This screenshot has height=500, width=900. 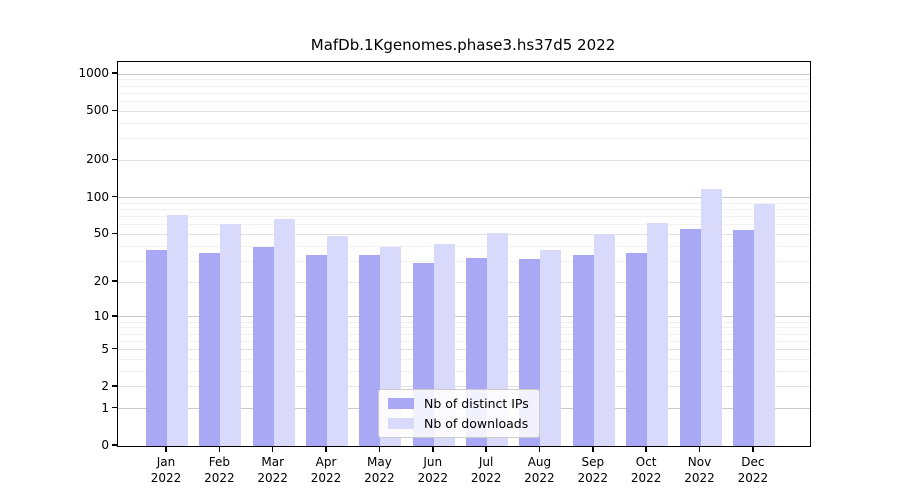 What do you see at coordinates (764, 325) in the screenshot?
I see `bar-downloads-dec` at bounding box center [764, 325].